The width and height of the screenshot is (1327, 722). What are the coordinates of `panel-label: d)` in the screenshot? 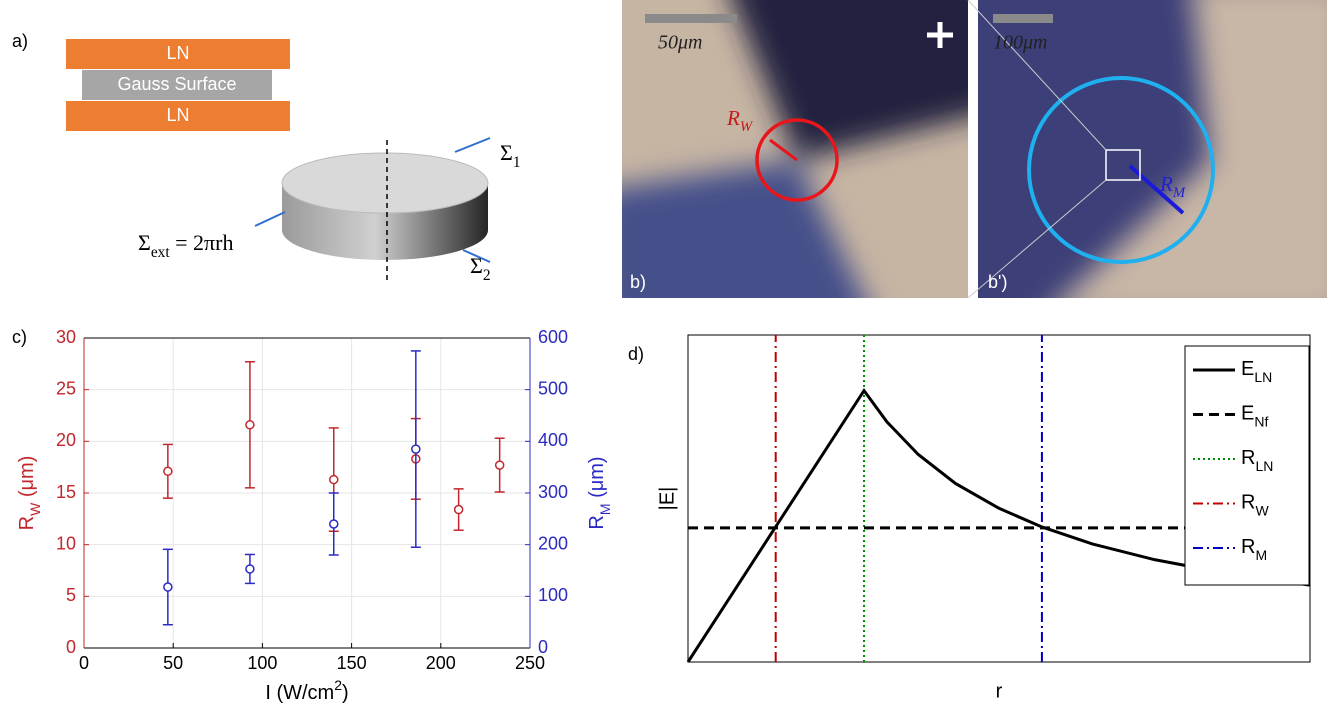 It's located at (636, 354).